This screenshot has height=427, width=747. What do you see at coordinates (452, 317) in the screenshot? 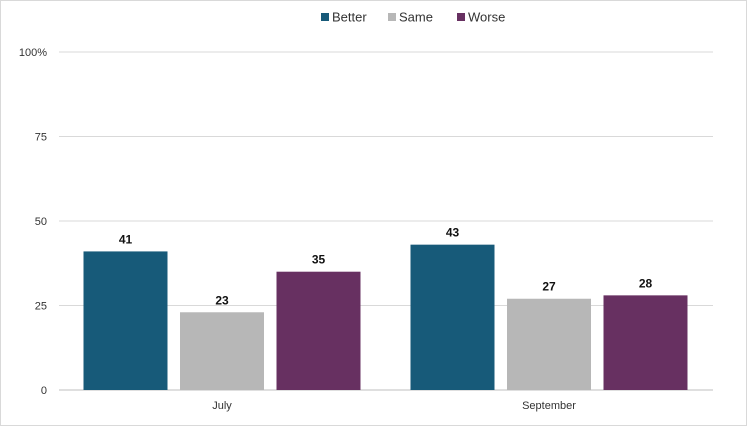
I see `bar-better-september` at bounding box center [452, 317].